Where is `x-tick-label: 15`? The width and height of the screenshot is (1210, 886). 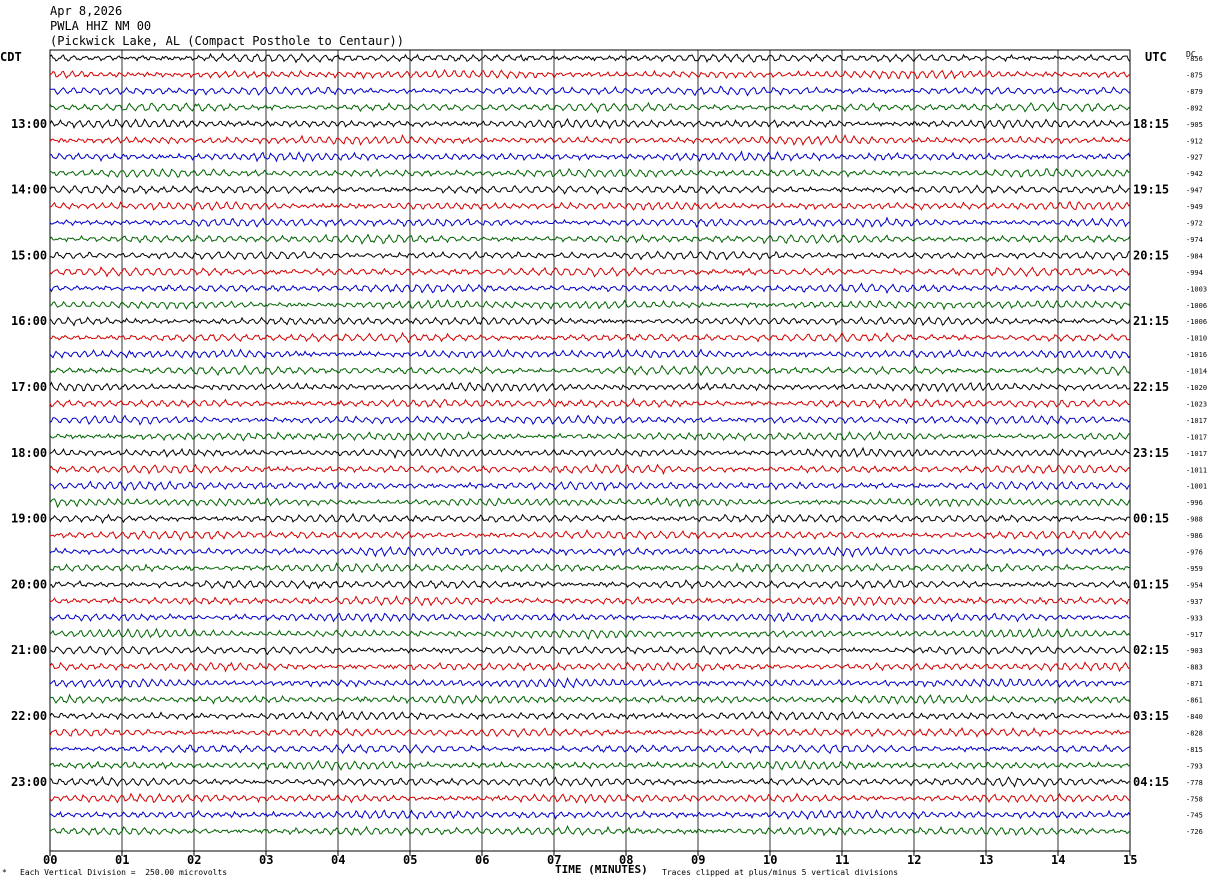
x-tick-label: 15 is located at coordinates (1130, 860).